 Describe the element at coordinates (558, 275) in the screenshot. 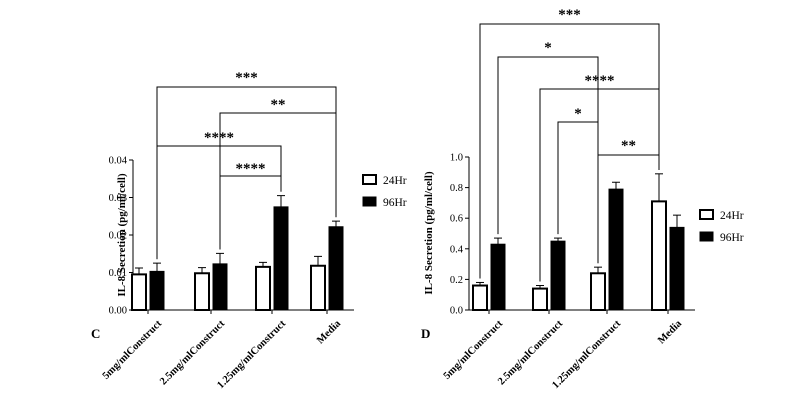

I see `panel-d-bar-2-5mg-mlconstruct-96hr` at that location.